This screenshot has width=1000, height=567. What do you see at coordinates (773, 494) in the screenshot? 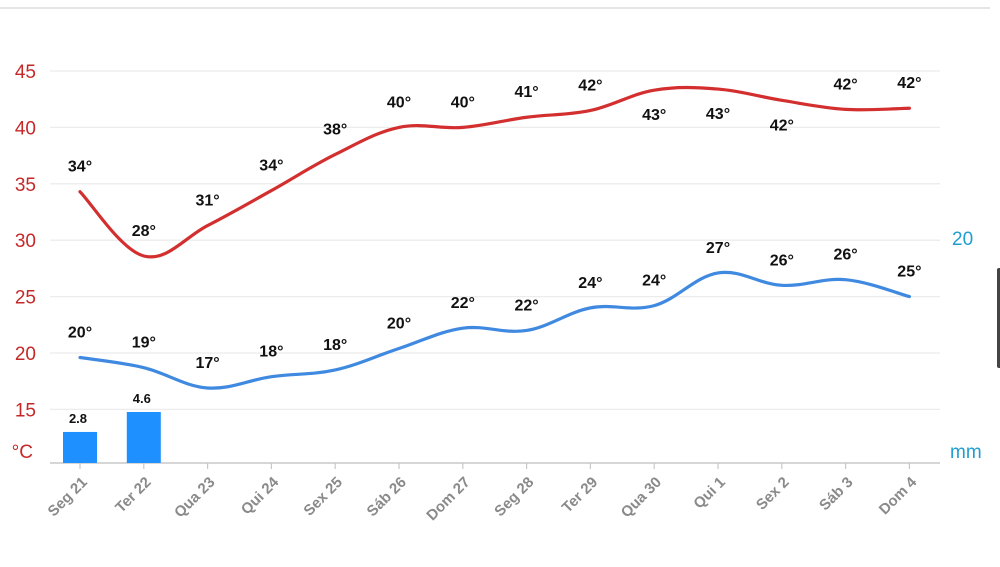
I see `x-tick-label: Sex 2` at bounding box center [773, 494].